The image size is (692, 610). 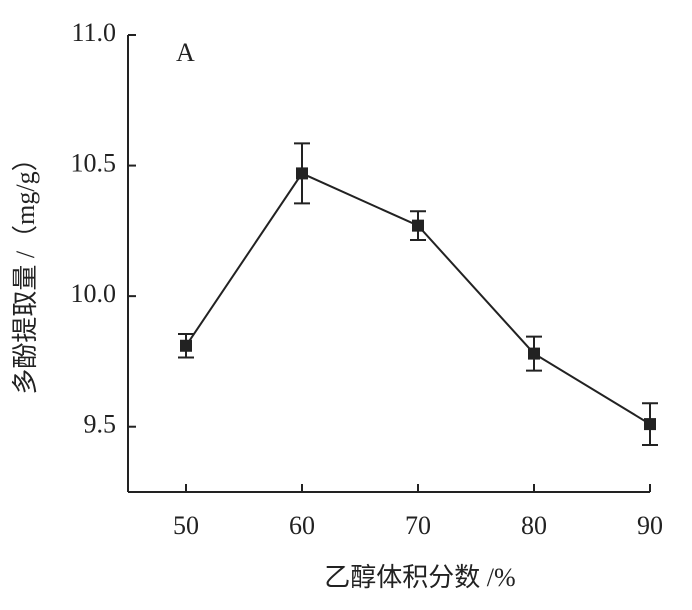 I want to click on annotation: A, so click(x=185, y=52).